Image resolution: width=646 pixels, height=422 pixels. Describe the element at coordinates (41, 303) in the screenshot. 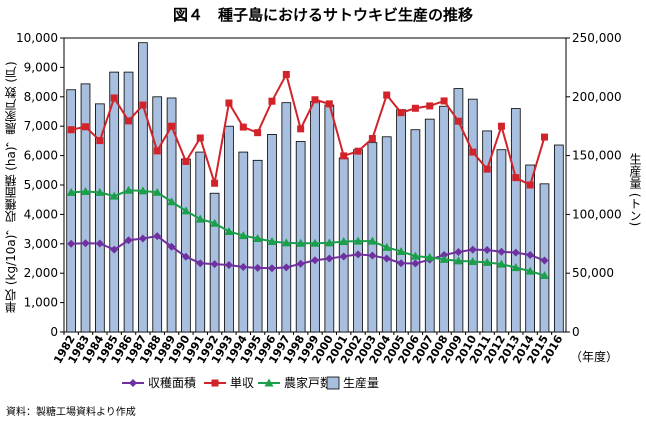

I see `left-tick-label: 1,000` at that location.